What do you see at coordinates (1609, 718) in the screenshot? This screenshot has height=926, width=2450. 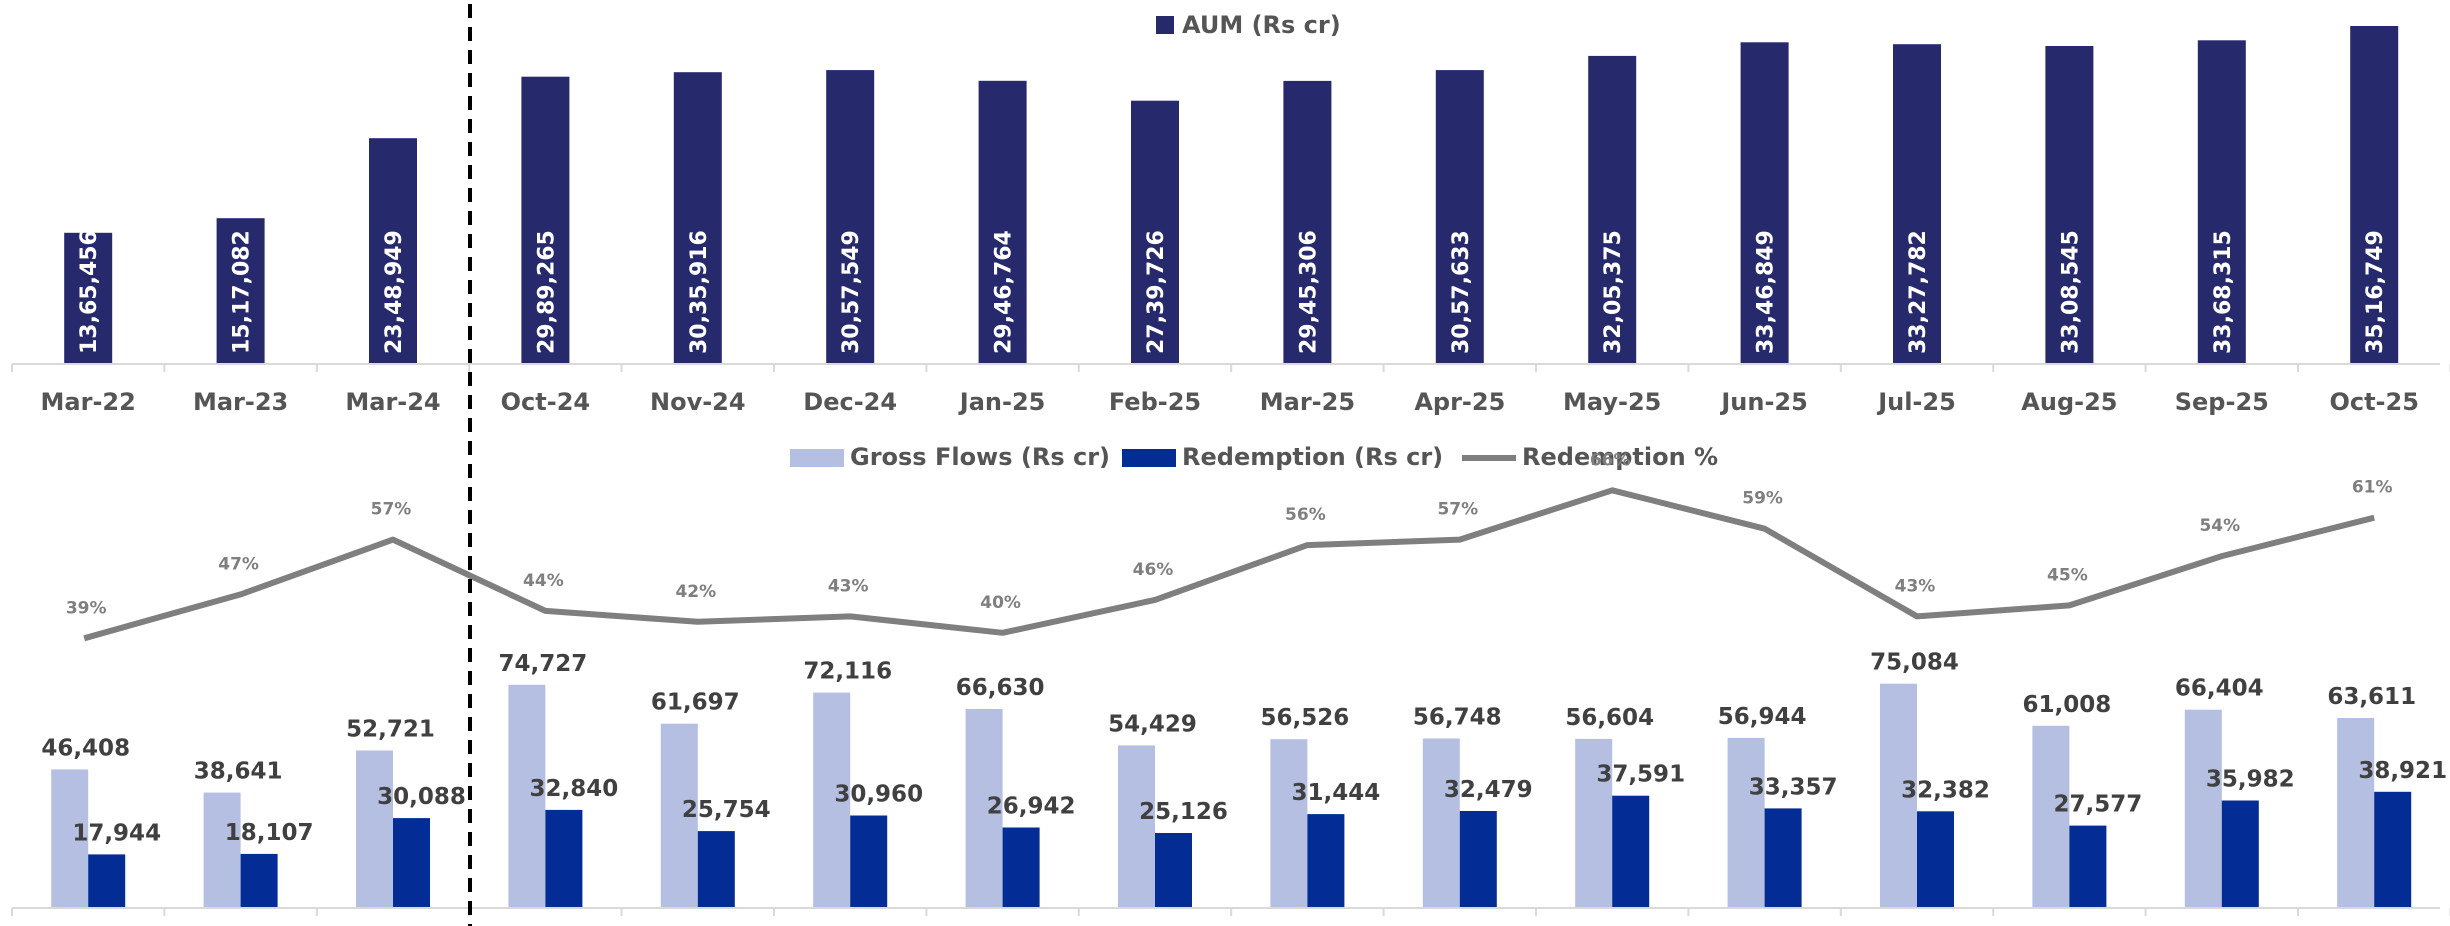 I see `gross-flows-value-label-may-25: 56,604` at bounding box center [1609, 718].